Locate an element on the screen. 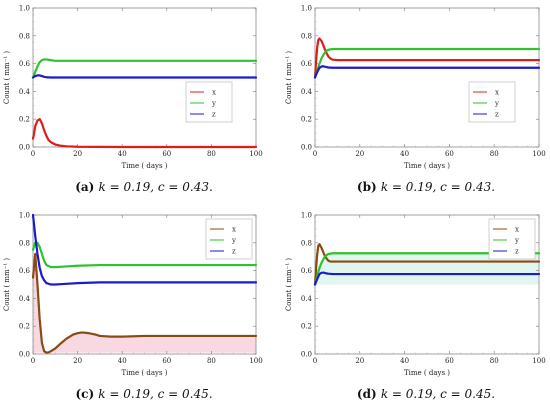  shade-area-x is located at coordinates (144, 303).